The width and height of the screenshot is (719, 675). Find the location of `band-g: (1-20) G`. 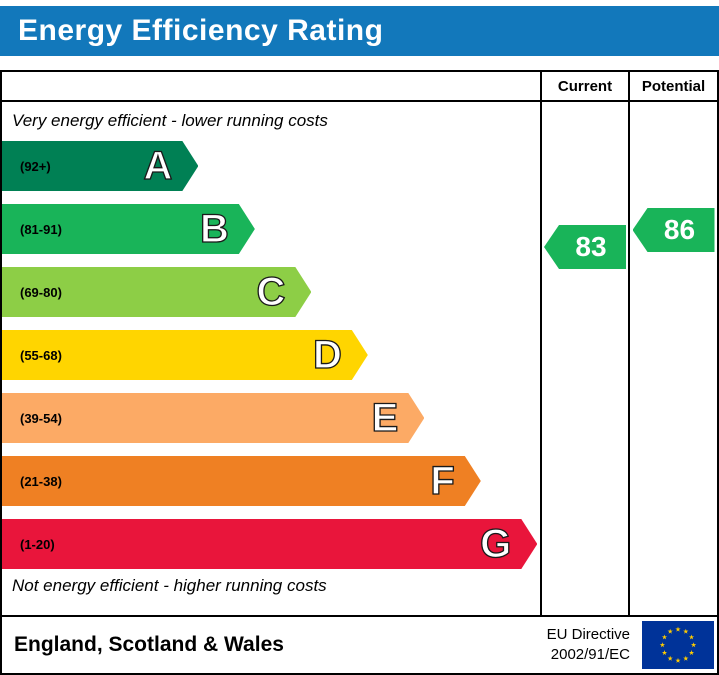

band-g: (1-20) G is located at coordinates (269, 544).